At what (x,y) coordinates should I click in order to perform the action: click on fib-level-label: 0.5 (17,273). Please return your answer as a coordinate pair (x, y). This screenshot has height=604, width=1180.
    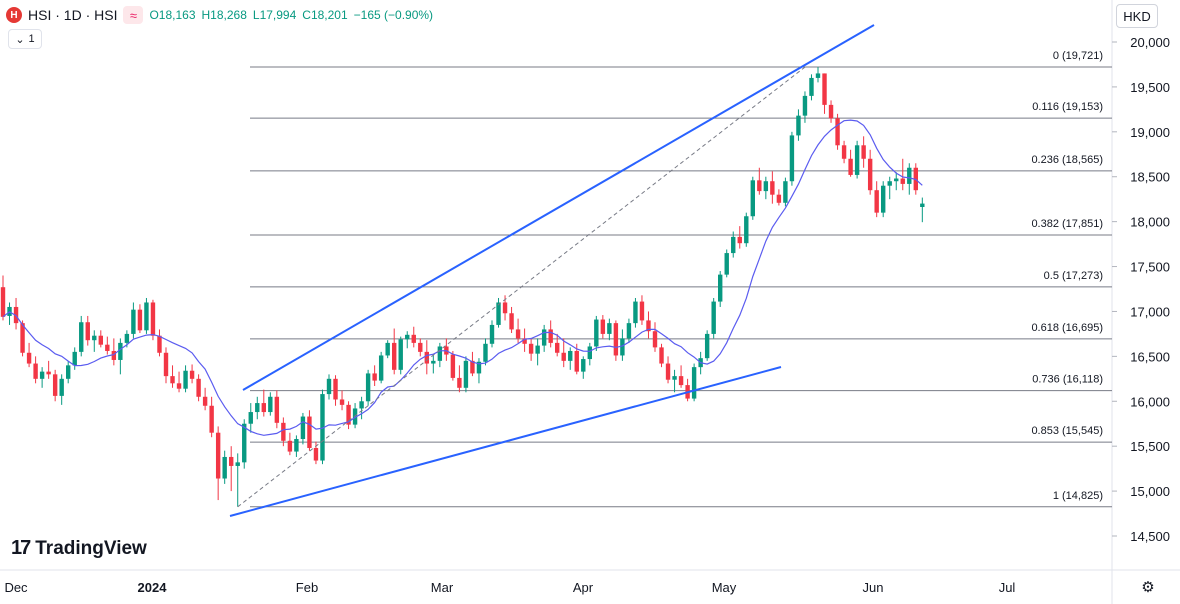
    Looking at the image, I should click on (1073, 276).